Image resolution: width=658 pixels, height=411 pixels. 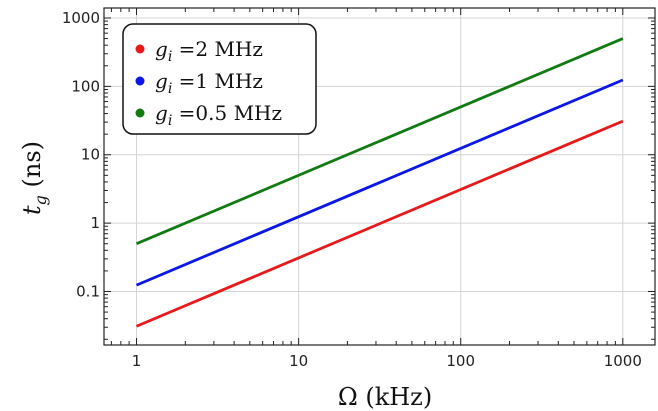 I want to click on legend-value: =2 MHz, so click(x=217, y=49).